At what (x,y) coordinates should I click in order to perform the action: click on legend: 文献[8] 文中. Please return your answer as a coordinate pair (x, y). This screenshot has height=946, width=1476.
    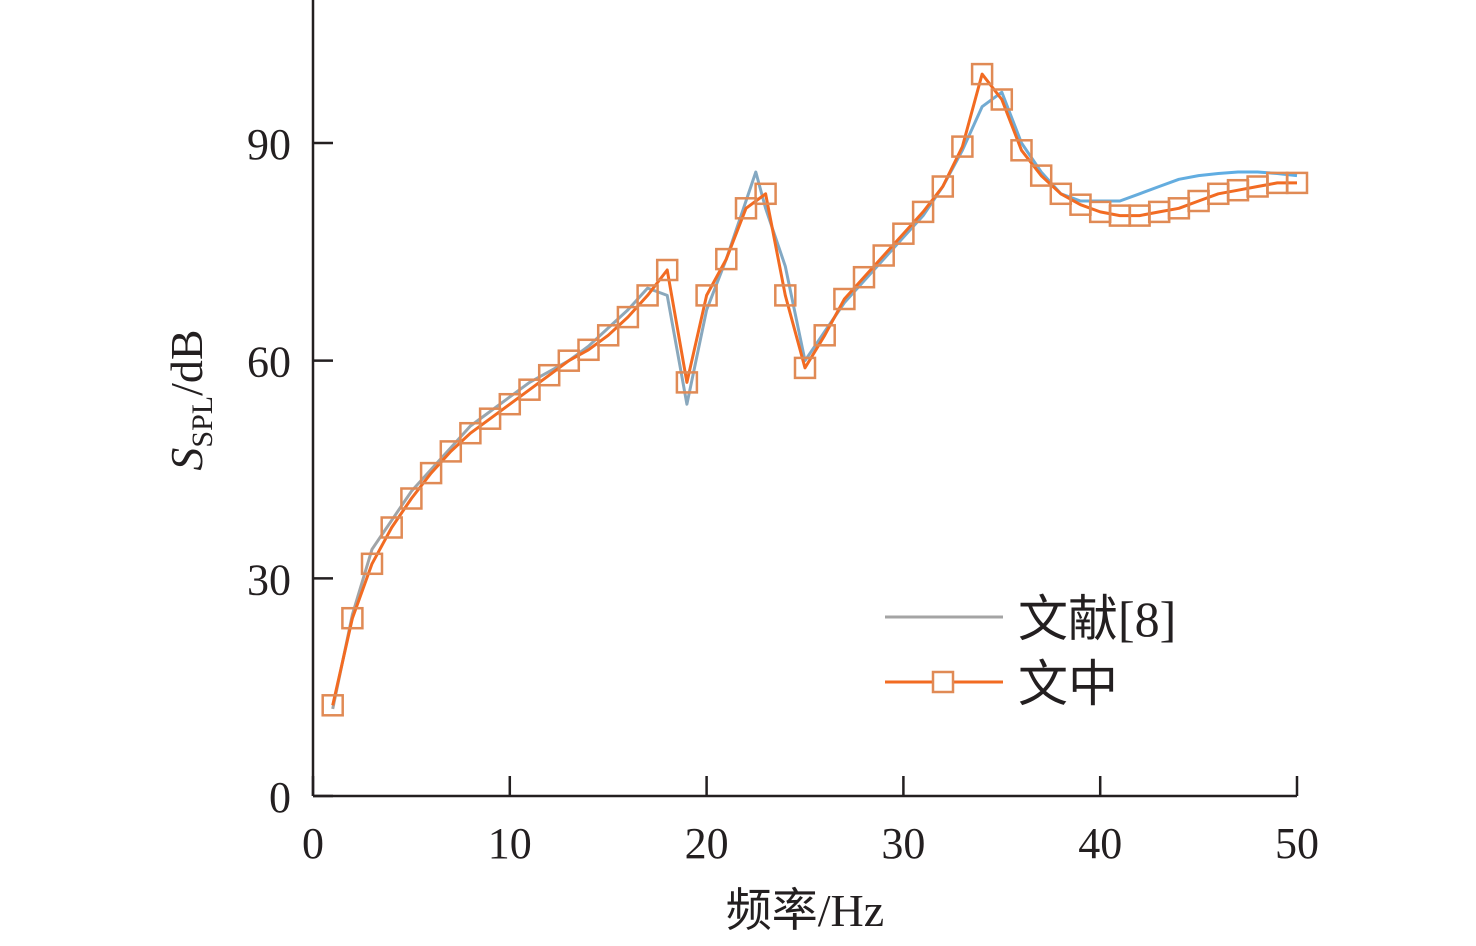
    Looking at the image, I should click on (1030, 651).